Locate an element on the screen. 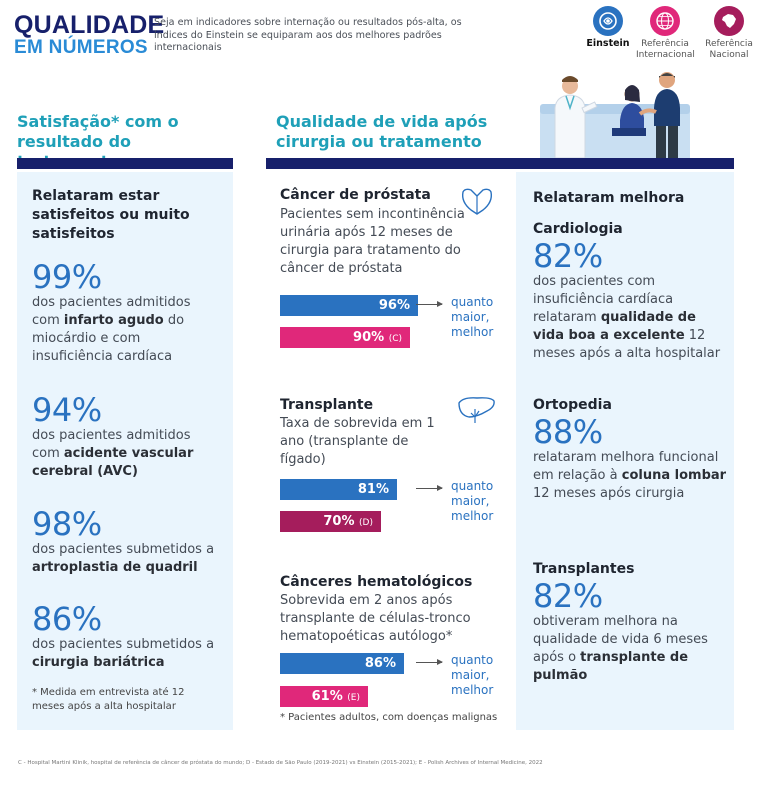 The image size is (774, 787). bar-einstein: 96% is located at coordinates (349, 305).